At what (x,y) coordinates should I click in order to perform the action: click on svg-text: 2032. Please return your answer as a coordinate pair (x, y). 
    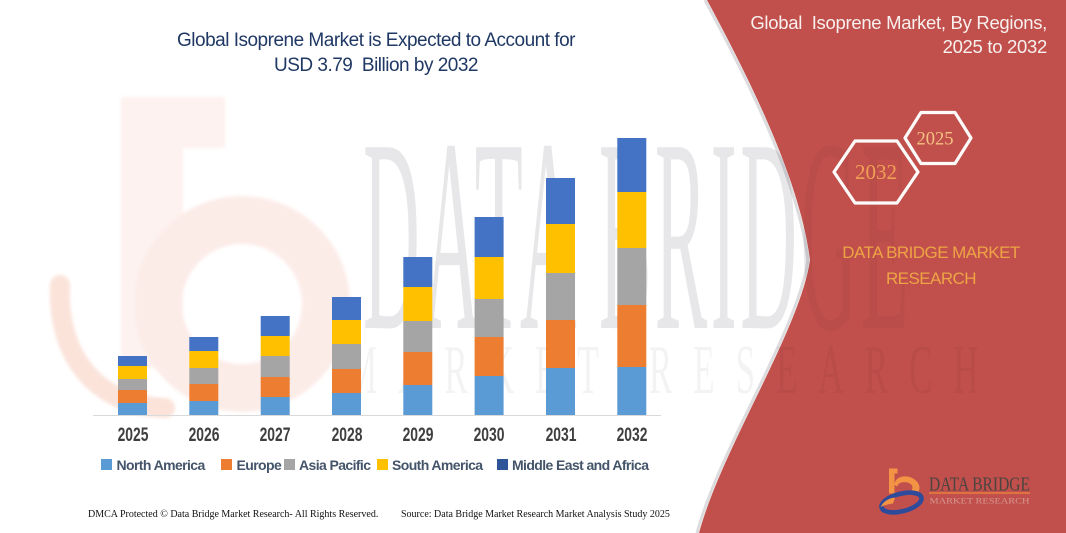
    Looking at the image, I should click on (876, 172).